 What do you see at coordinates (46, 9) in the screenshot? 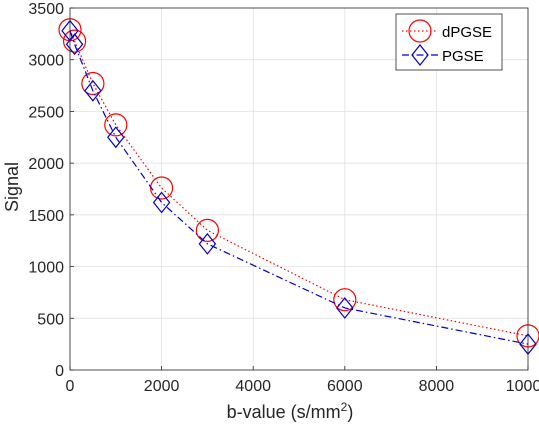
I see `y-tick-label: 3500` at bounding box center [46, 9].